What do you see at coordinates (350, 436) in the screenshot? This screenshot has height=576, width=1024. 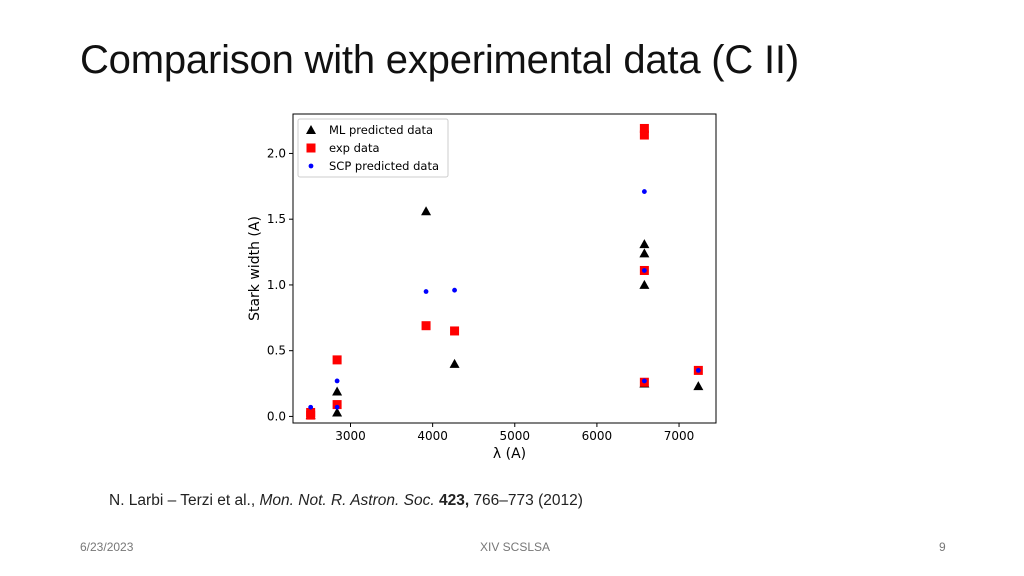 I see `x-tick-label: 3000` at bounding box center [350, 436].